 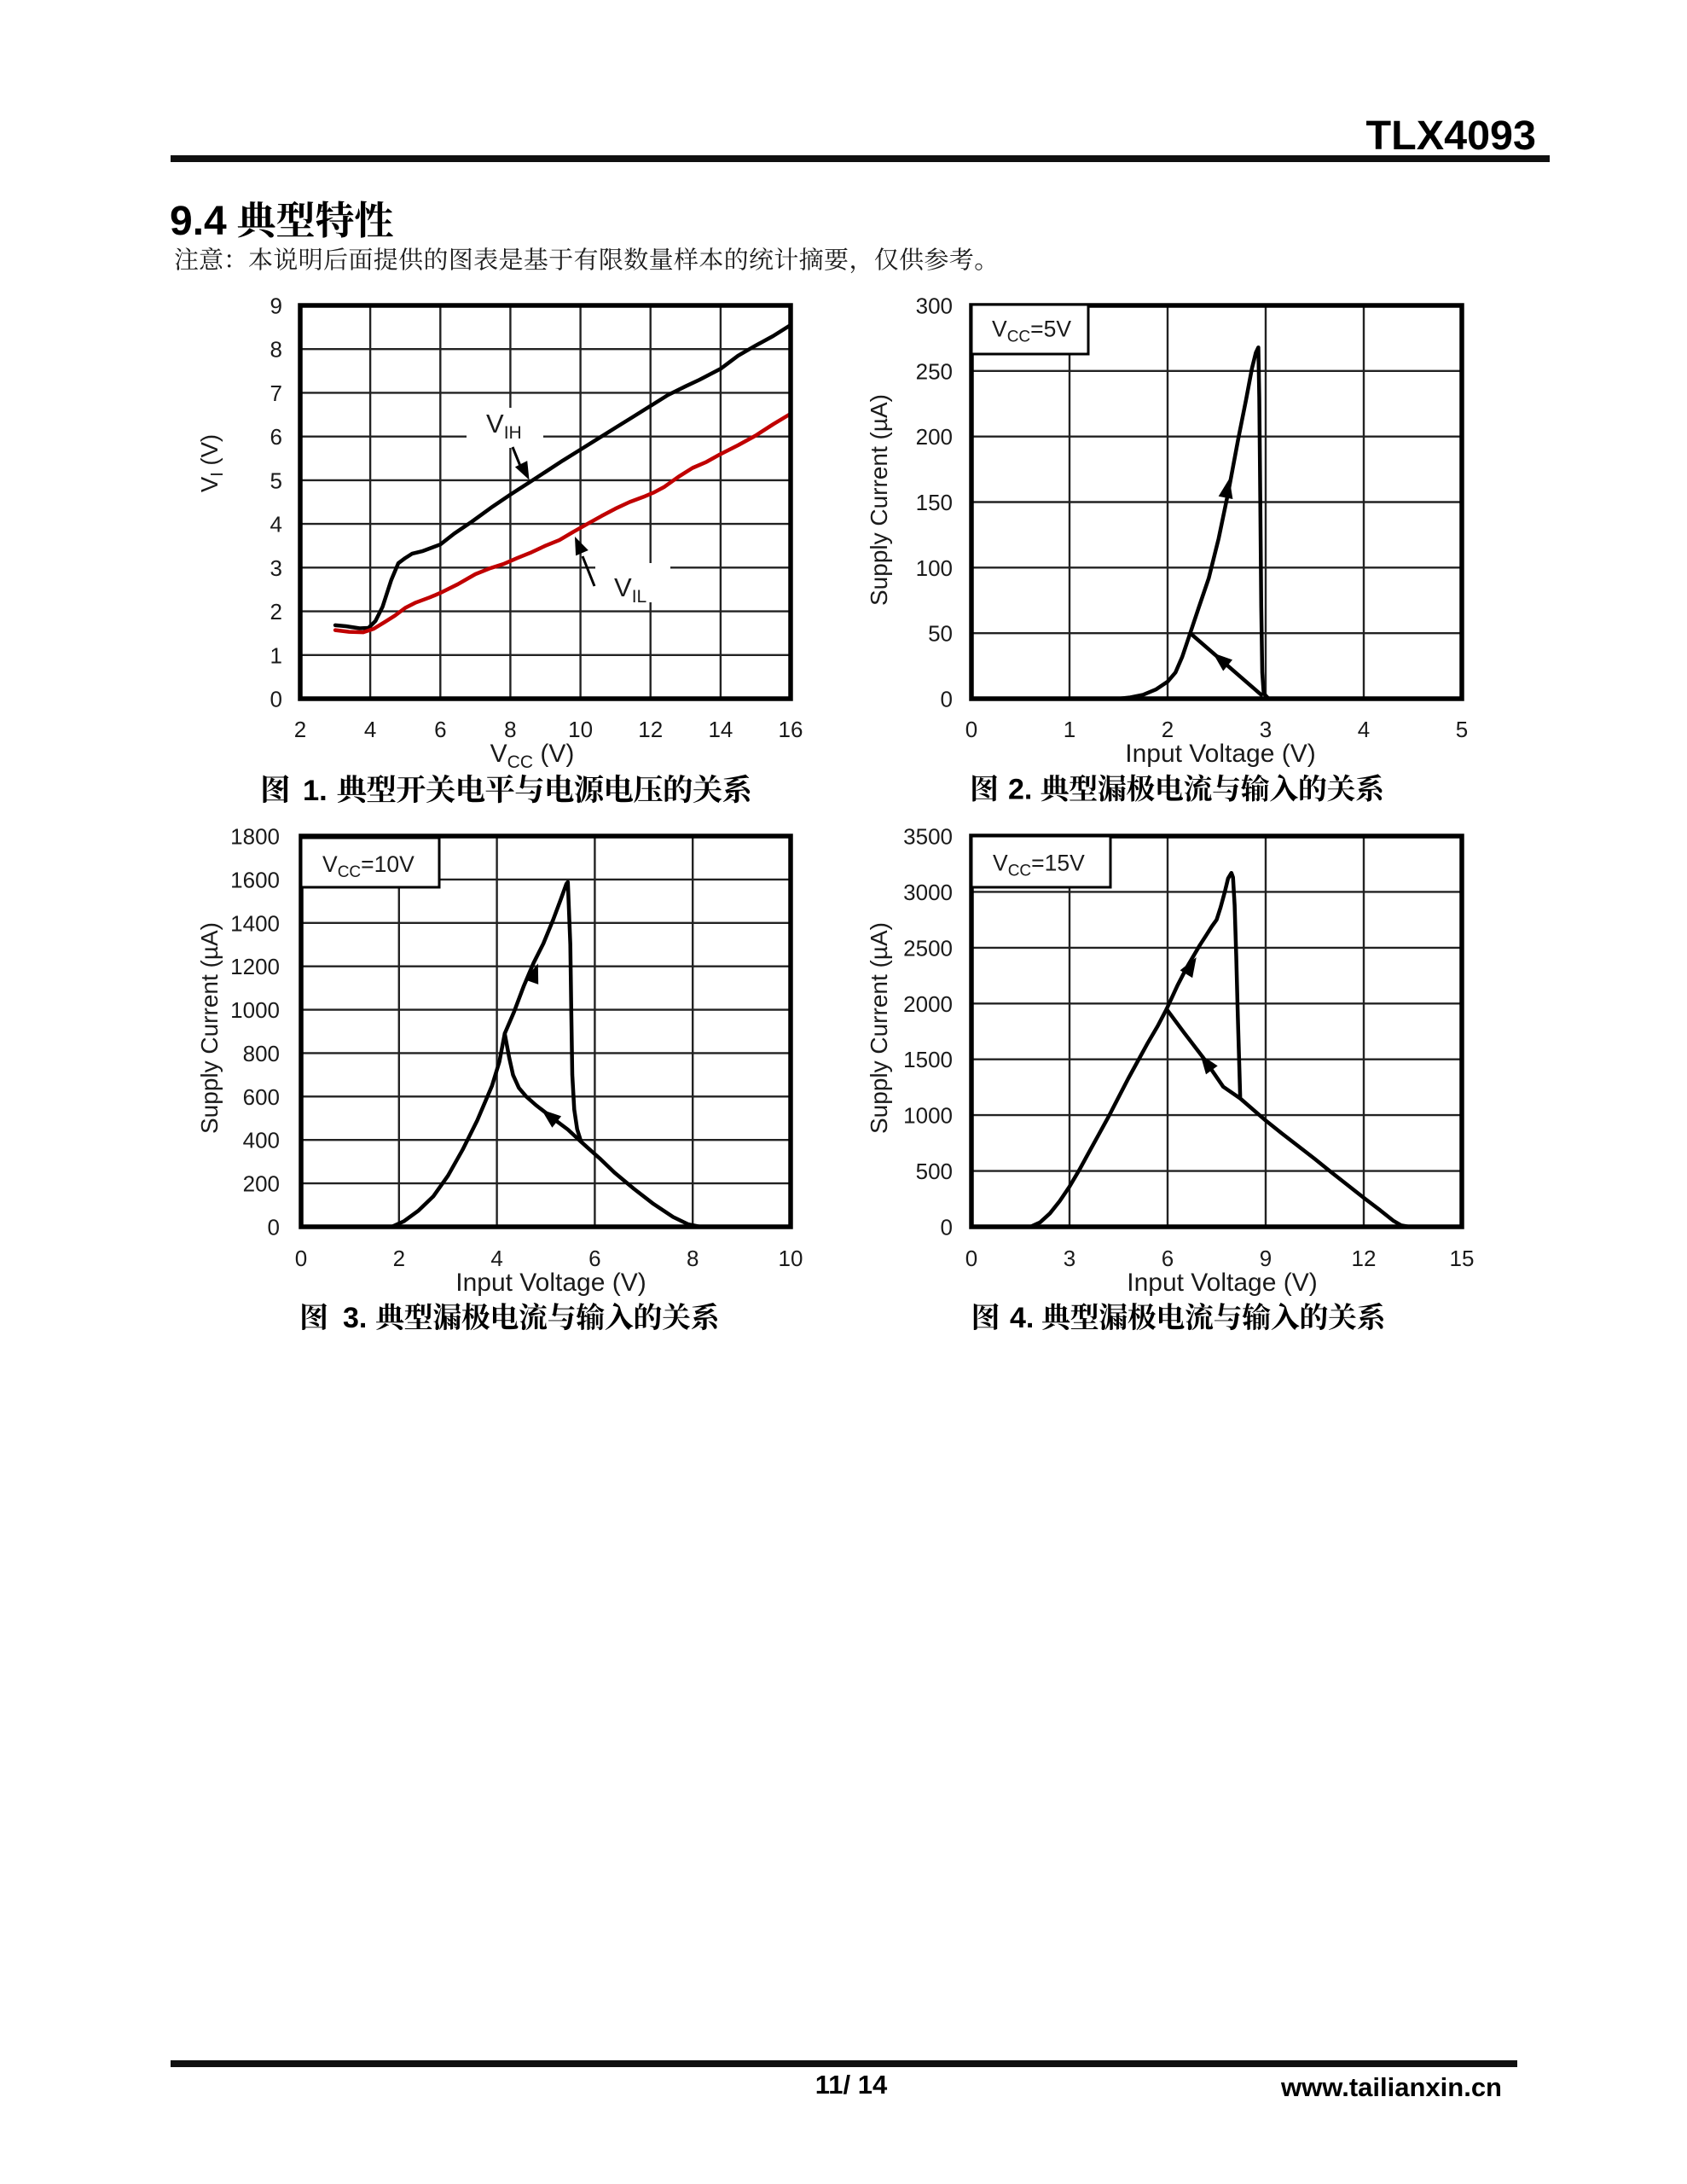 I want to click on svg-text: 1200, so click(x=255, y=966).